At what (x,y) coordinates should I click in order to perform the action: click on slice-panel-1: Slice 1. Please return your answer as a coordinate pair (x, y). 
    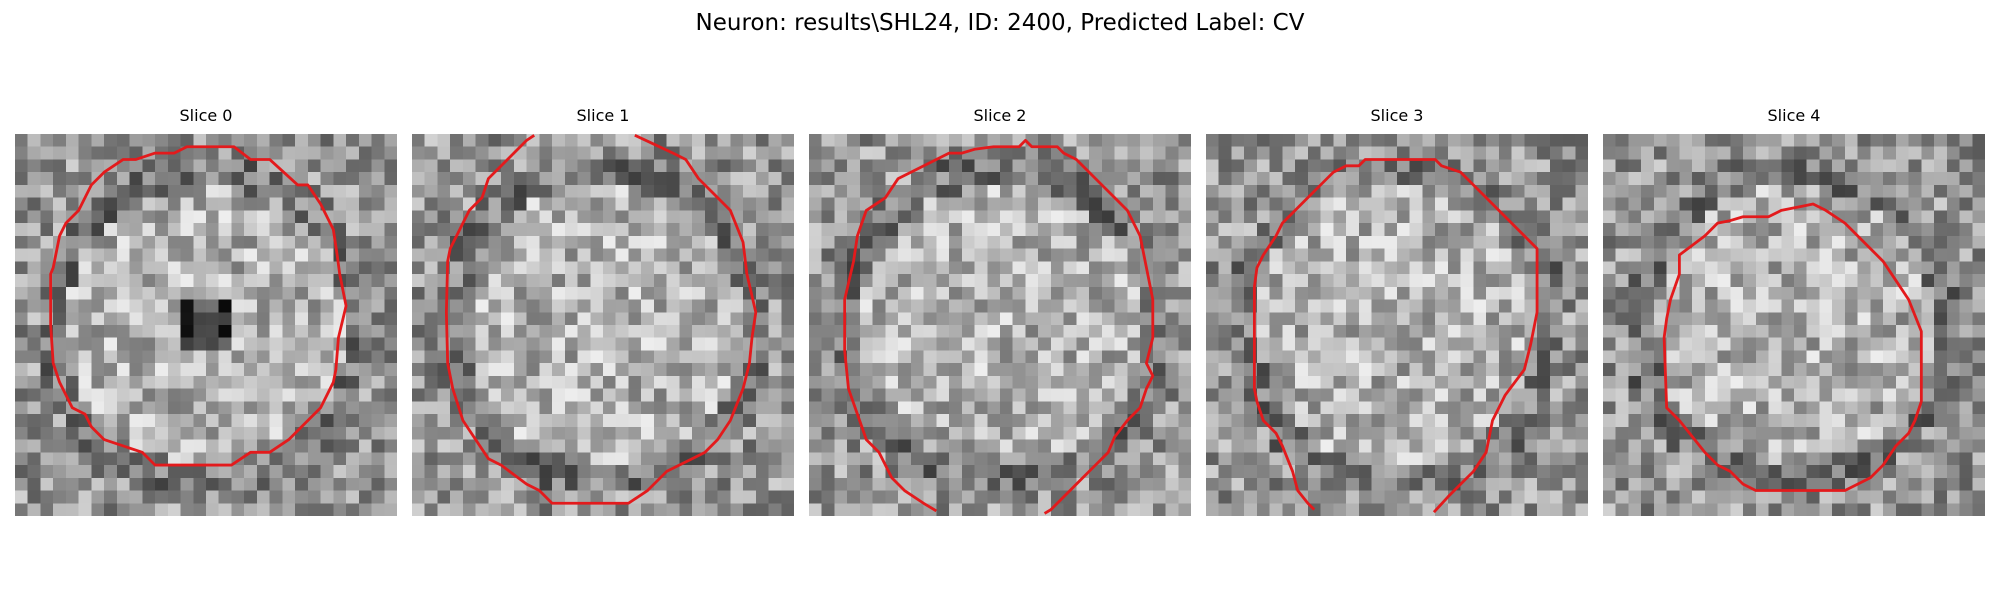
    Looking at the image, I should click on (603, 311).